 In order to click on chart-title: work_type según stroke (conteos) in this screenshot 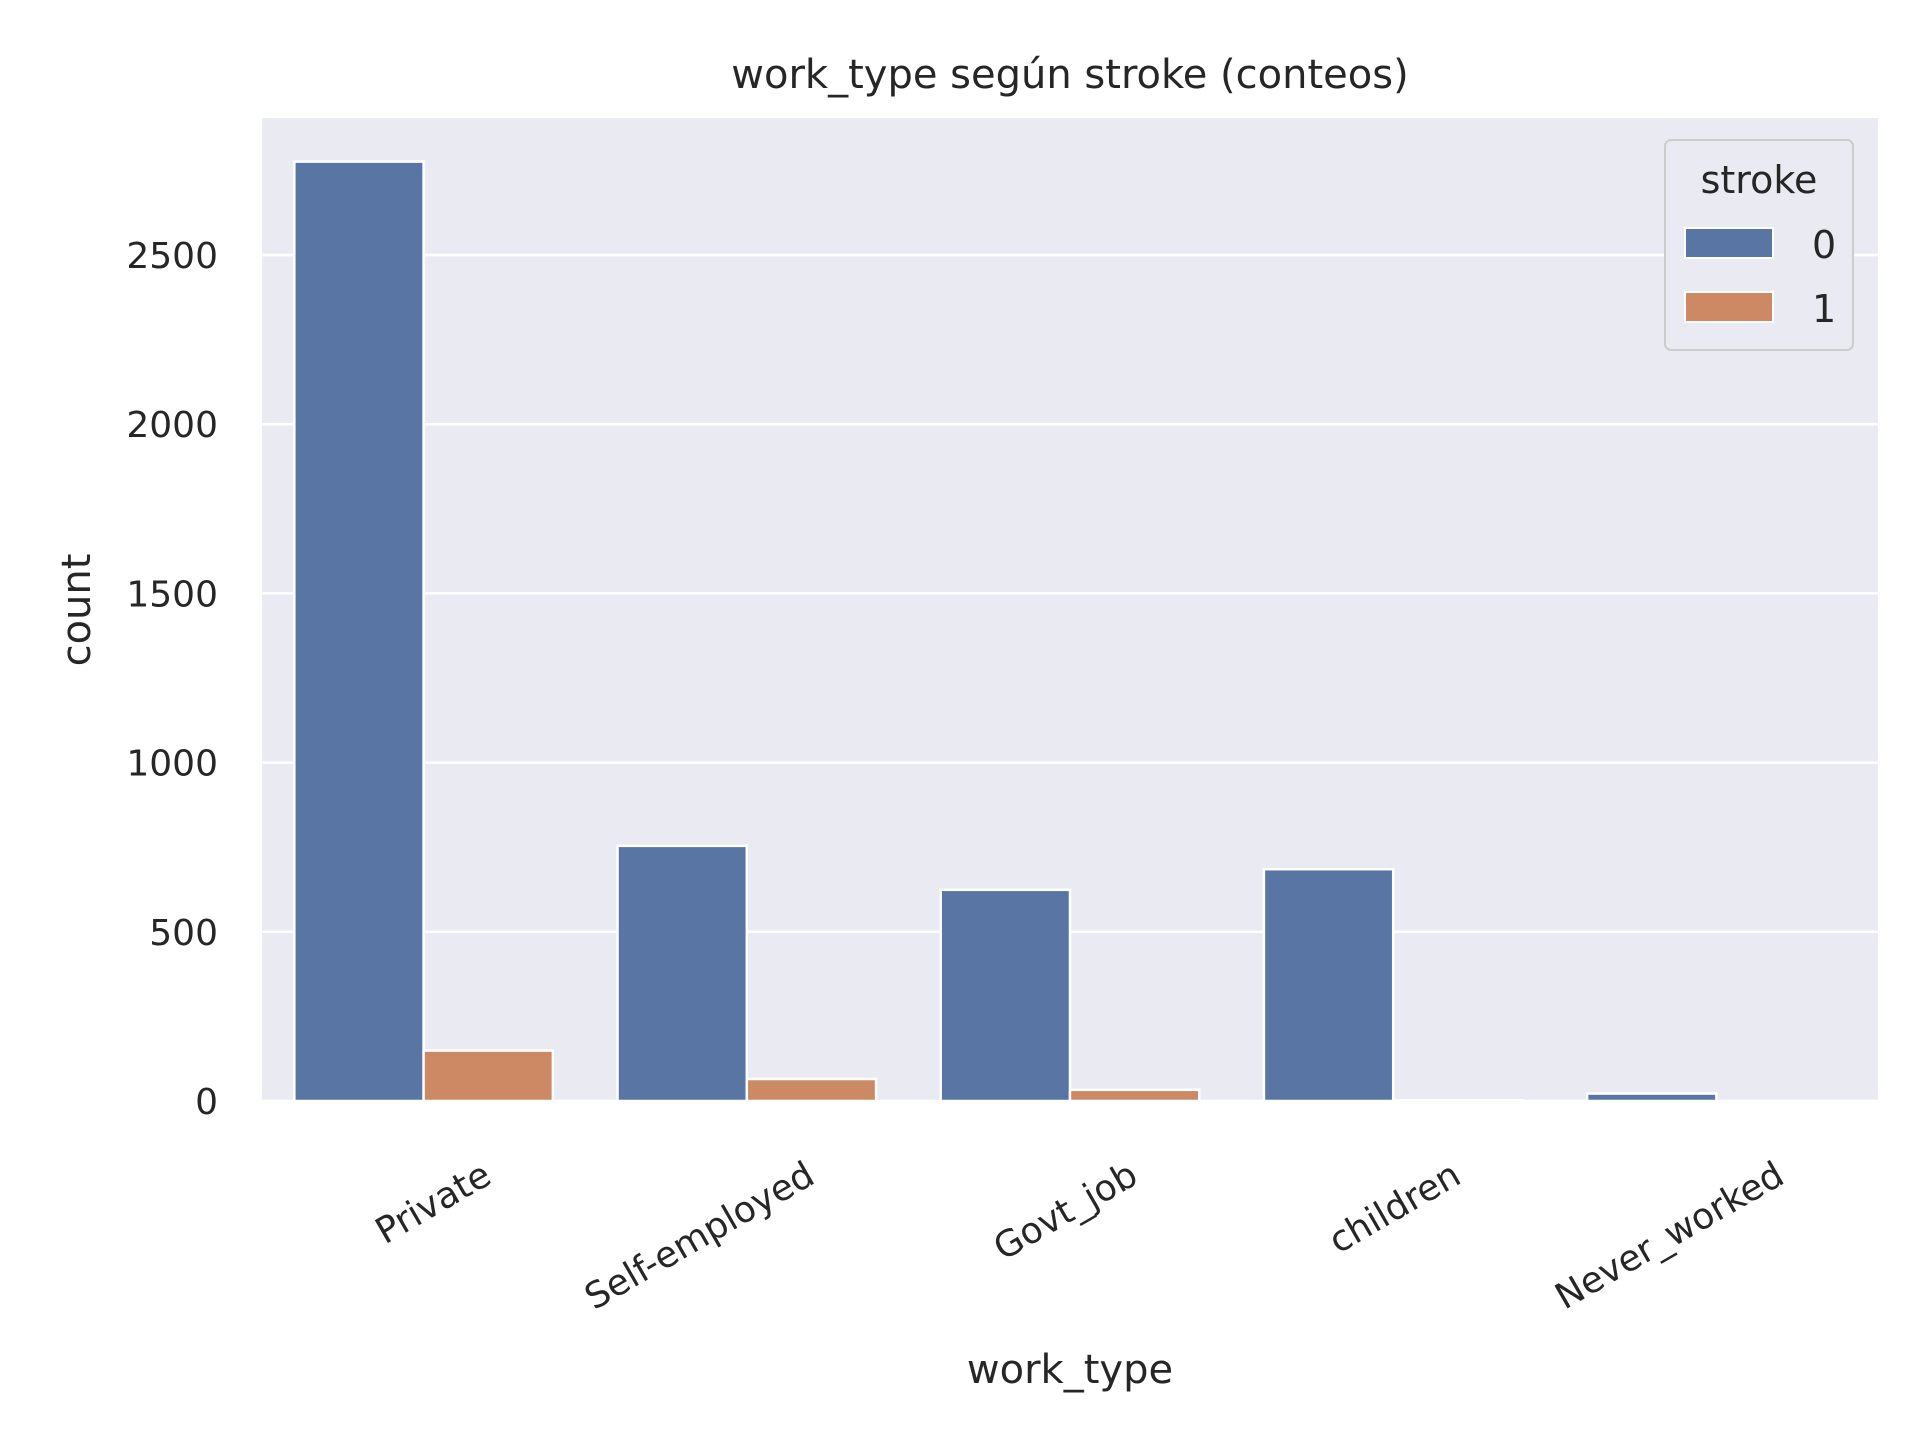, I will do `click(1069, 75)`.